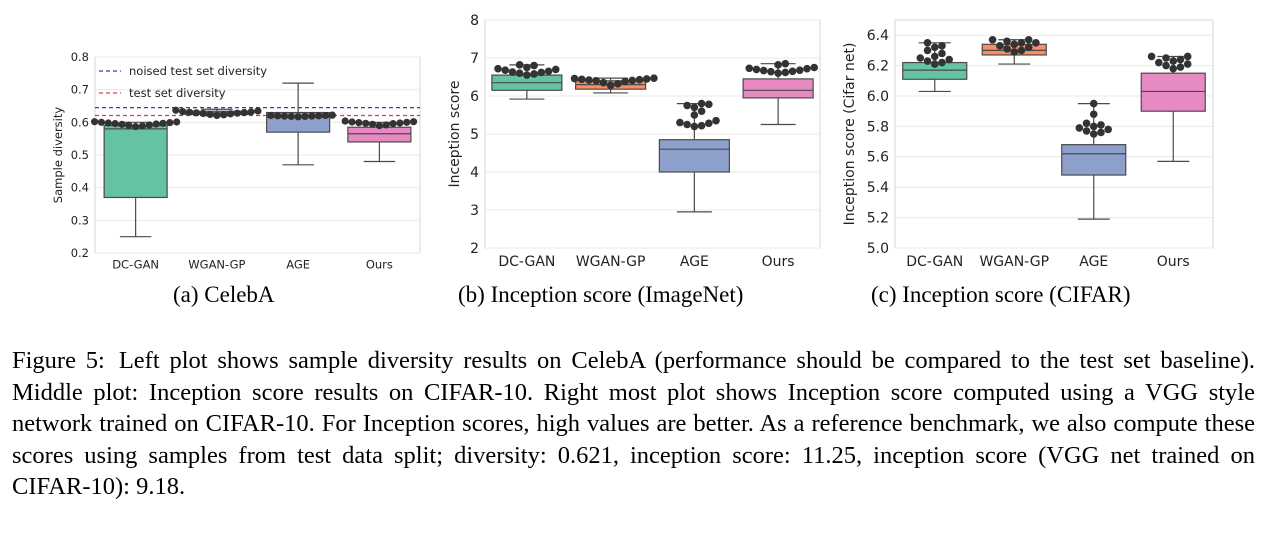  Describe the element at coordinates (934, 262) in the screenshot. I see `x-tick-label: DC-GAN` at that location.